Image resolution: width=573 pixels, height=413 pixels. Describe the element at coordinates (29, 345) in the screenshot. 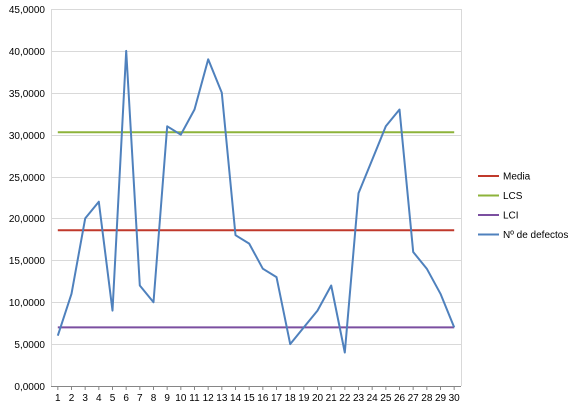

I see `y-tick-label: 5,0000` at that location.